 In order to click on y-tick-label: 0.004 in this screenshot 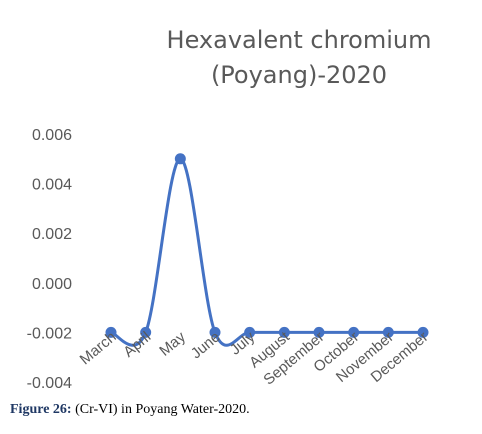, I will do `click(52, 185)`.